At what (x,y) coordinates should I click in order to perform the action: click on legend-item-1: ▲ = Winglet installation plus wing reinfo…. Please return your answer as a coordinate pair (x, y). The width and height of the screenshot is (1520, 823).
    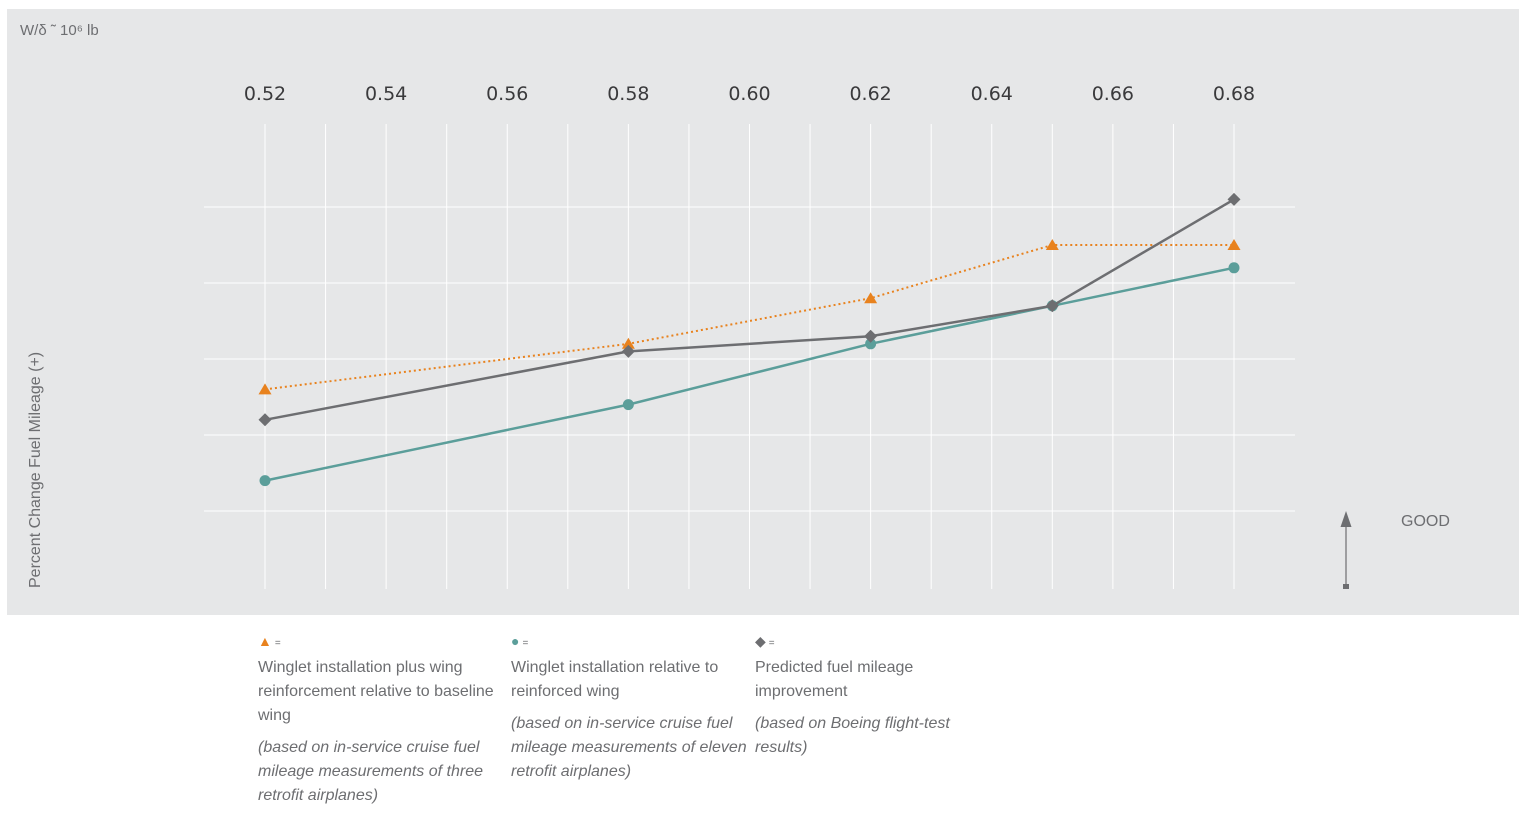
    Looking at the image, I should click on (378, 720).